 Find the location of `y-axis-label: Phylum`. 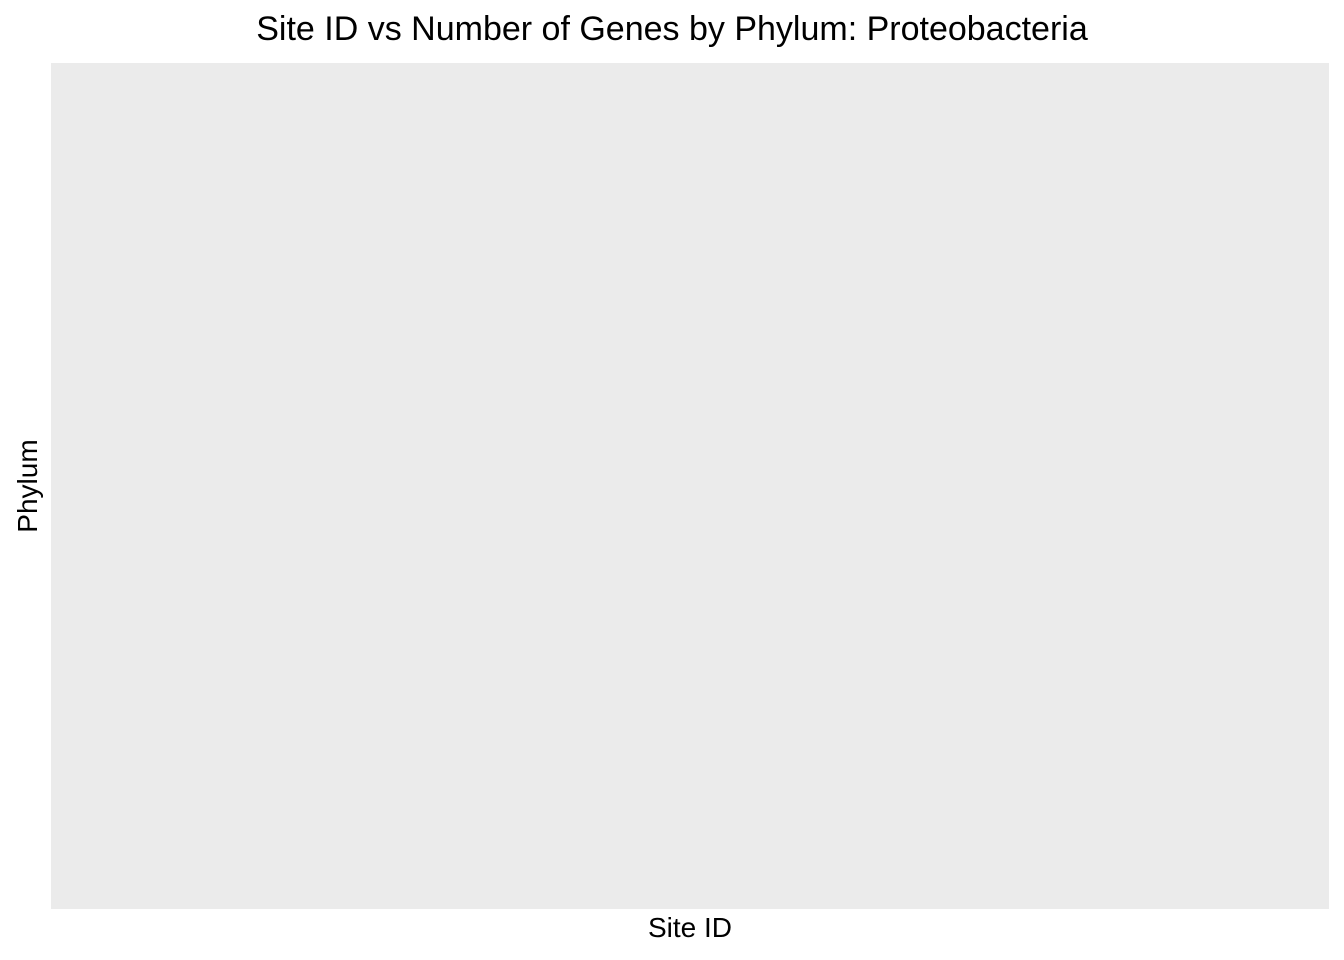

y-axis-label: Phylum is located at coordinates (27, 486).